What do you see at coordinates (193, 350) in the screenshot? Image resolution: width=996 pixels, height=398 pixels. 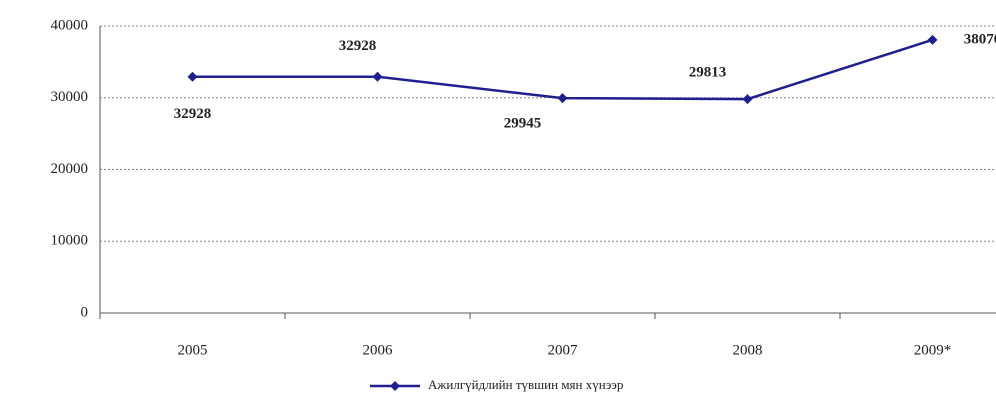 I see `x-tick-label: 2005` at bounding box center [193, 350].